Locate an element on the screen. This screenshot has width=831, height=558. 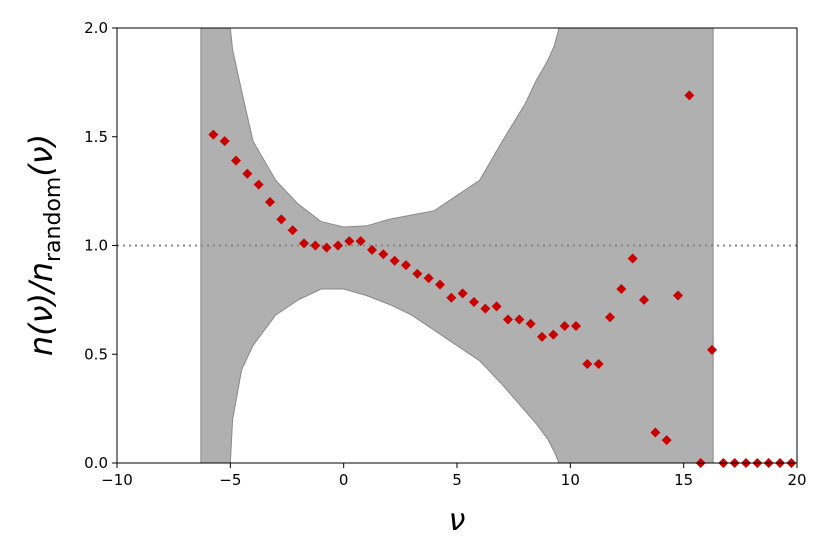
x-axis-label: ν is located at coordinates (457, 520).